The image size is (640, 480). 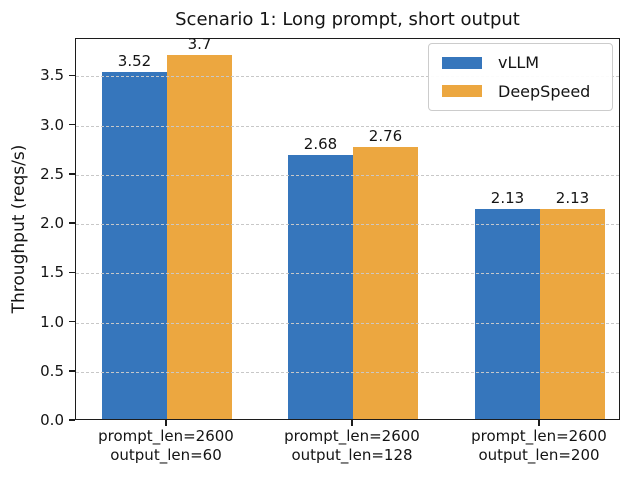 What do you see at coordinates (385, 136) in the screenshot?
I see `bar-value-label: 2.76` at bounding box center [385, 136].